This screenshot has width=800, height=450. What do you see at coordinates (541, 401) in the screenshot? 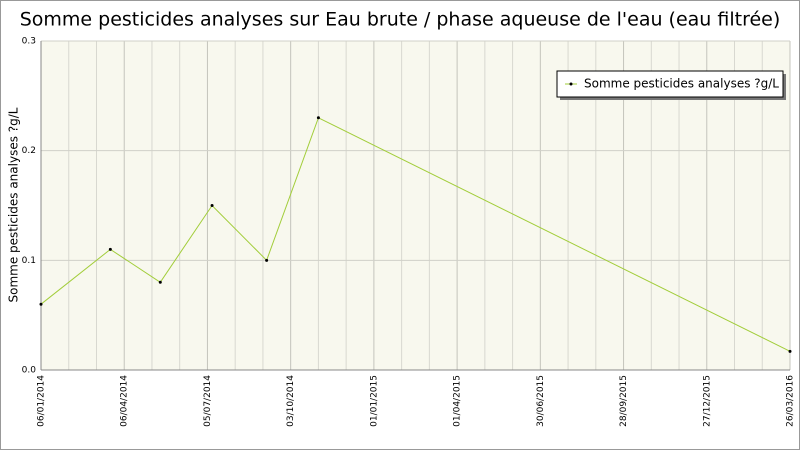
I see `x-tick-label: 30/06/2015` at bounding box center [541, 401].